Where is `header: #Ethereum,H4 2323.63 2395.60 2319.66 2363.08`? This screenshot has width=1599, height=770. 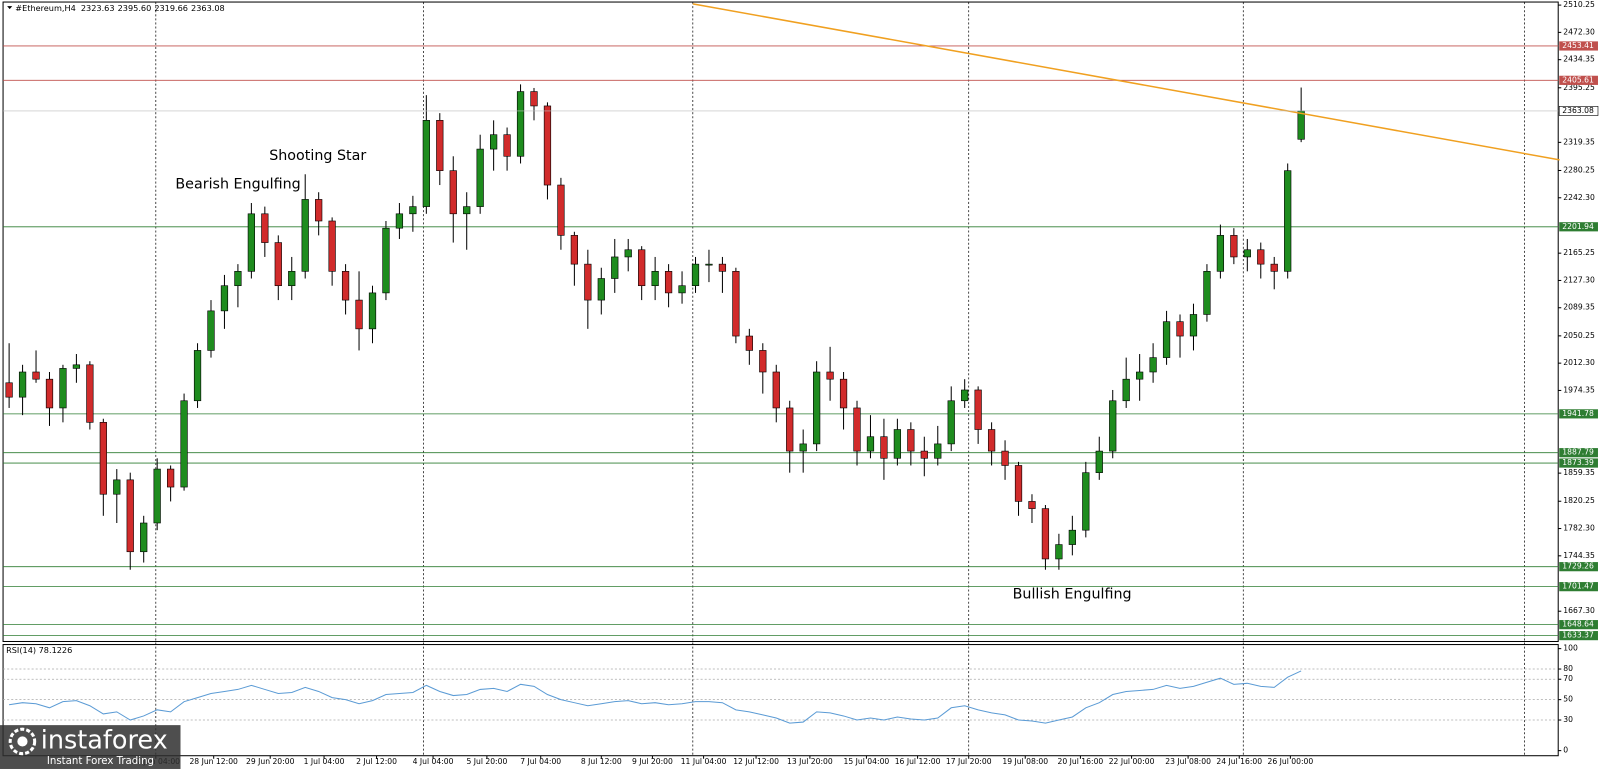
header: #Ethereum,H4 2323.63 2395.60 2319.66 2363.08 is located at coordinates (119, 8).